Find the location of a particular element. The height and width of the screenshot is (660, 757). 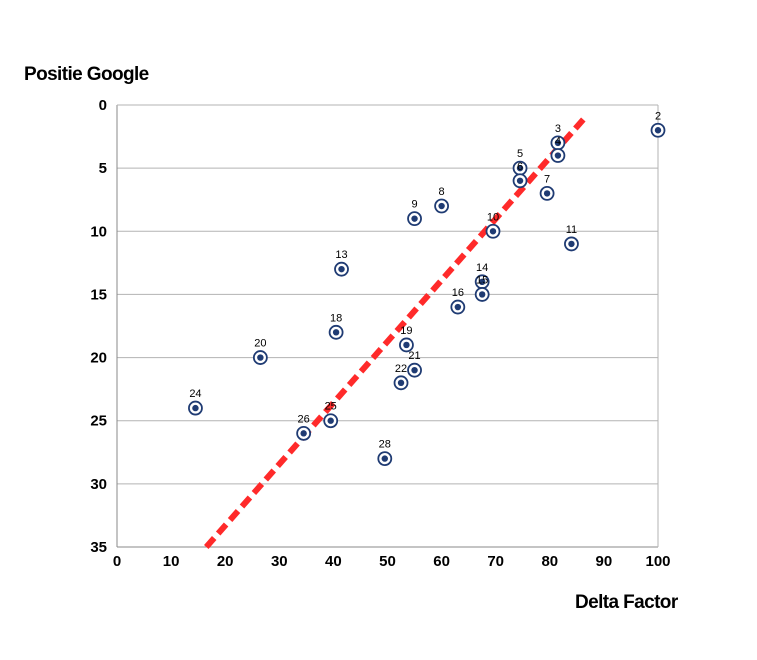

point-label: 25 is located at coordinates (331, 407).